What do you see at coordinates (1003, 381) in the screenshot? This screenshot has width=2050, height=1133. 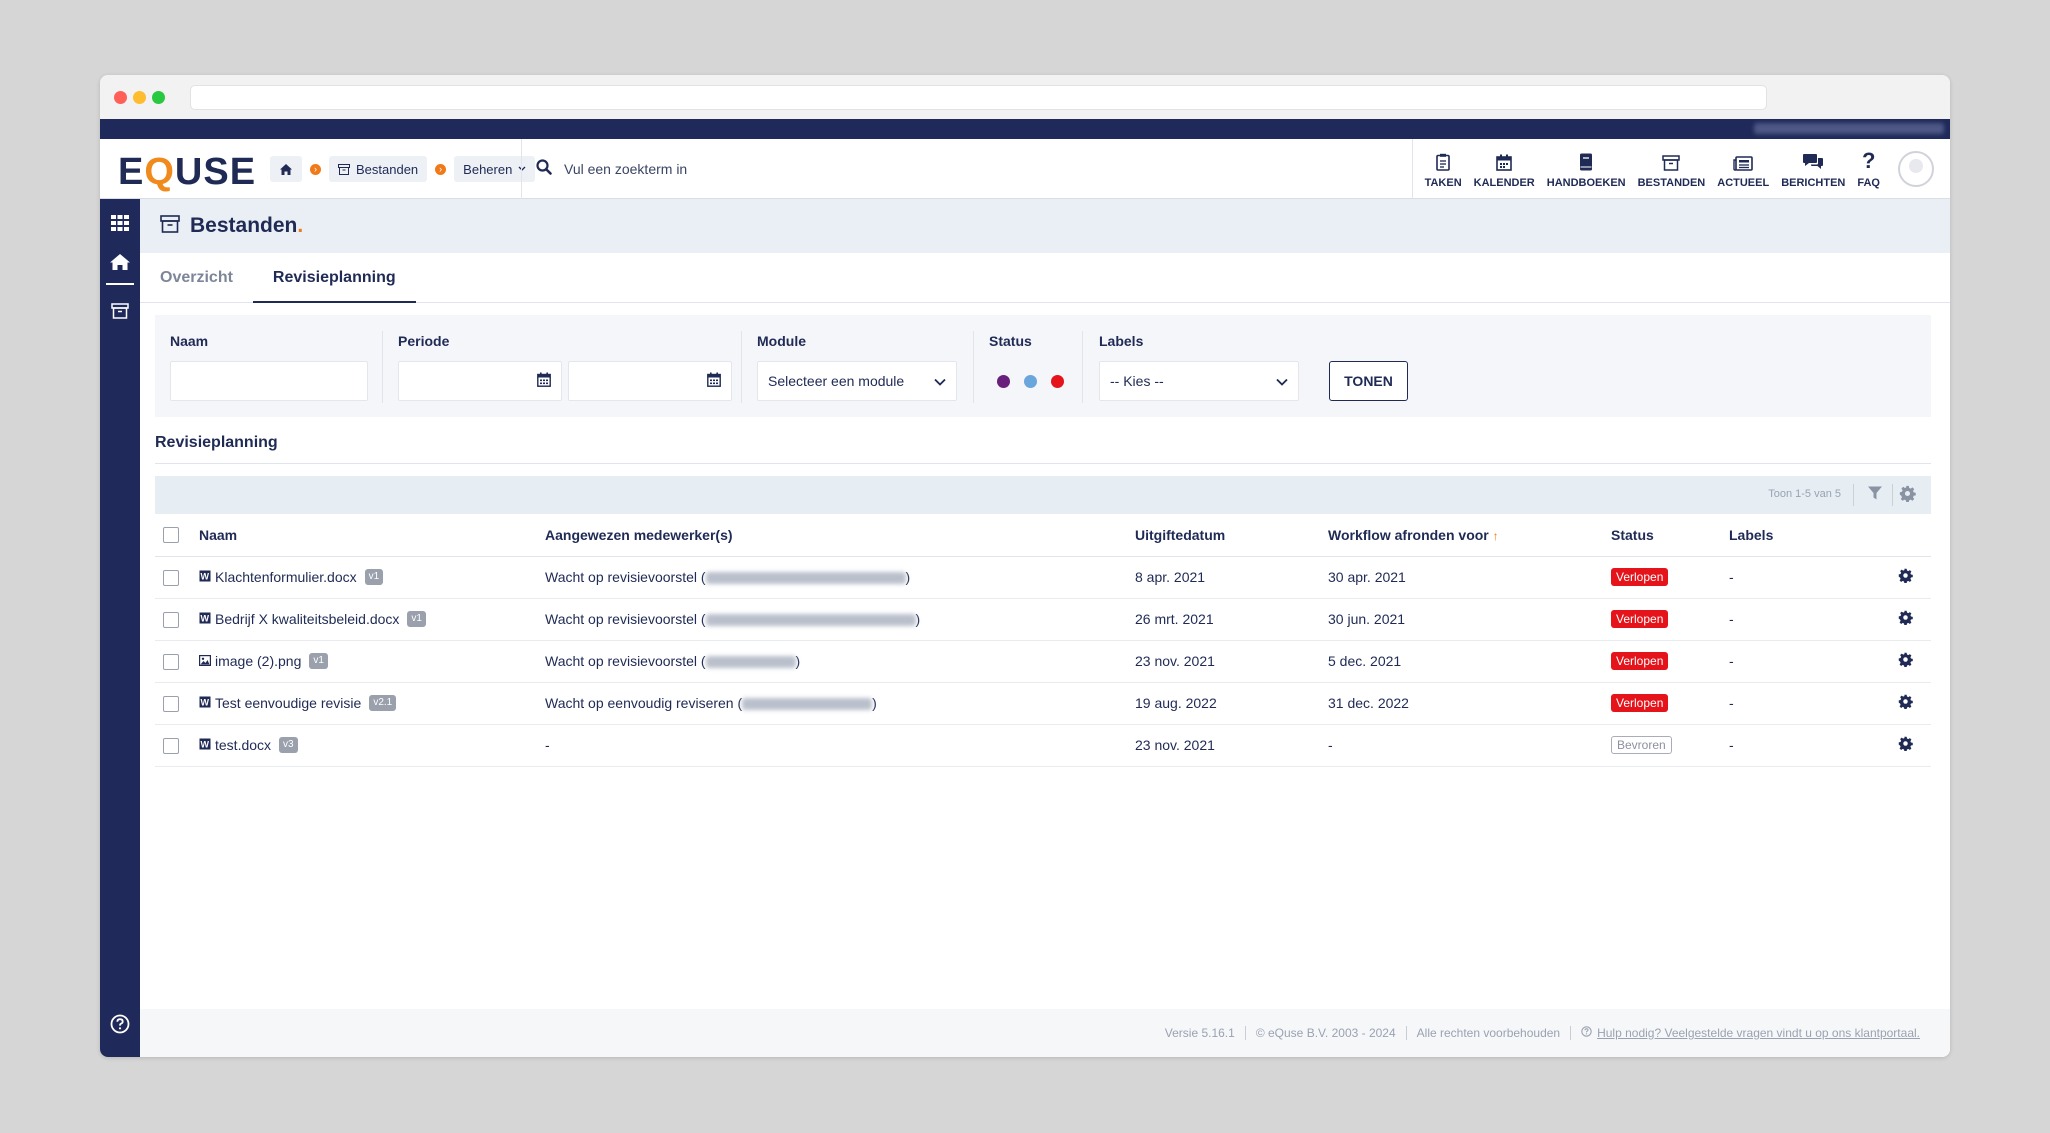 I see `status-dot-purple` at bounding box center [1003, 381].